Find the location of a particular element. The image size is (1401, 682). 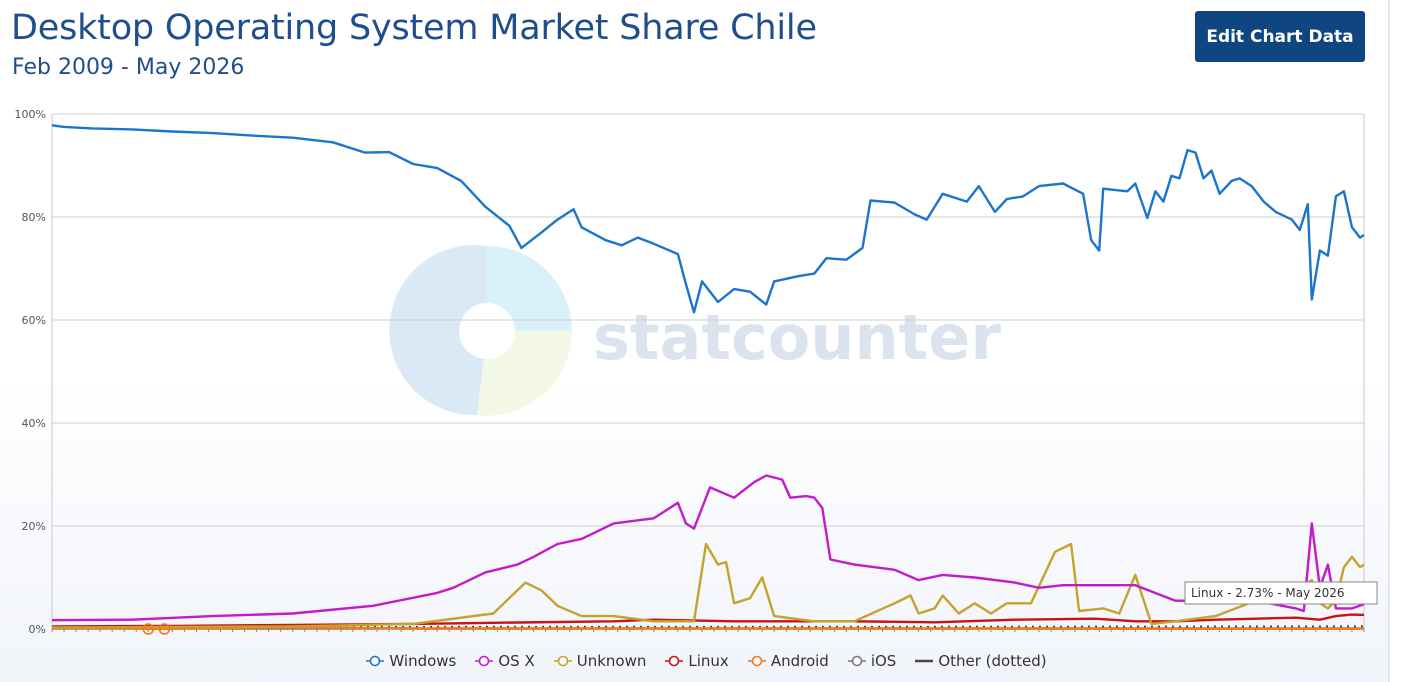

tooltip-text: Linux - 2.73% - May 2026 is located at coordinates (1268, 593).